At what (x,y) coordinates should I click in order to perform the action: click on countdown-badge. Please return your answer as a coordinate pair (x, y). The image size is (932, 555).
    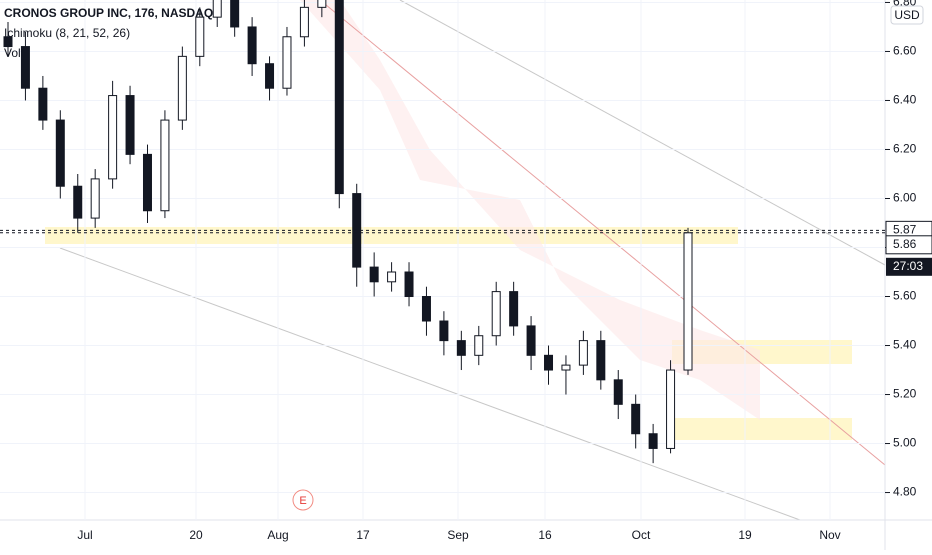
    Looking at the image, I should click on (909, 266).